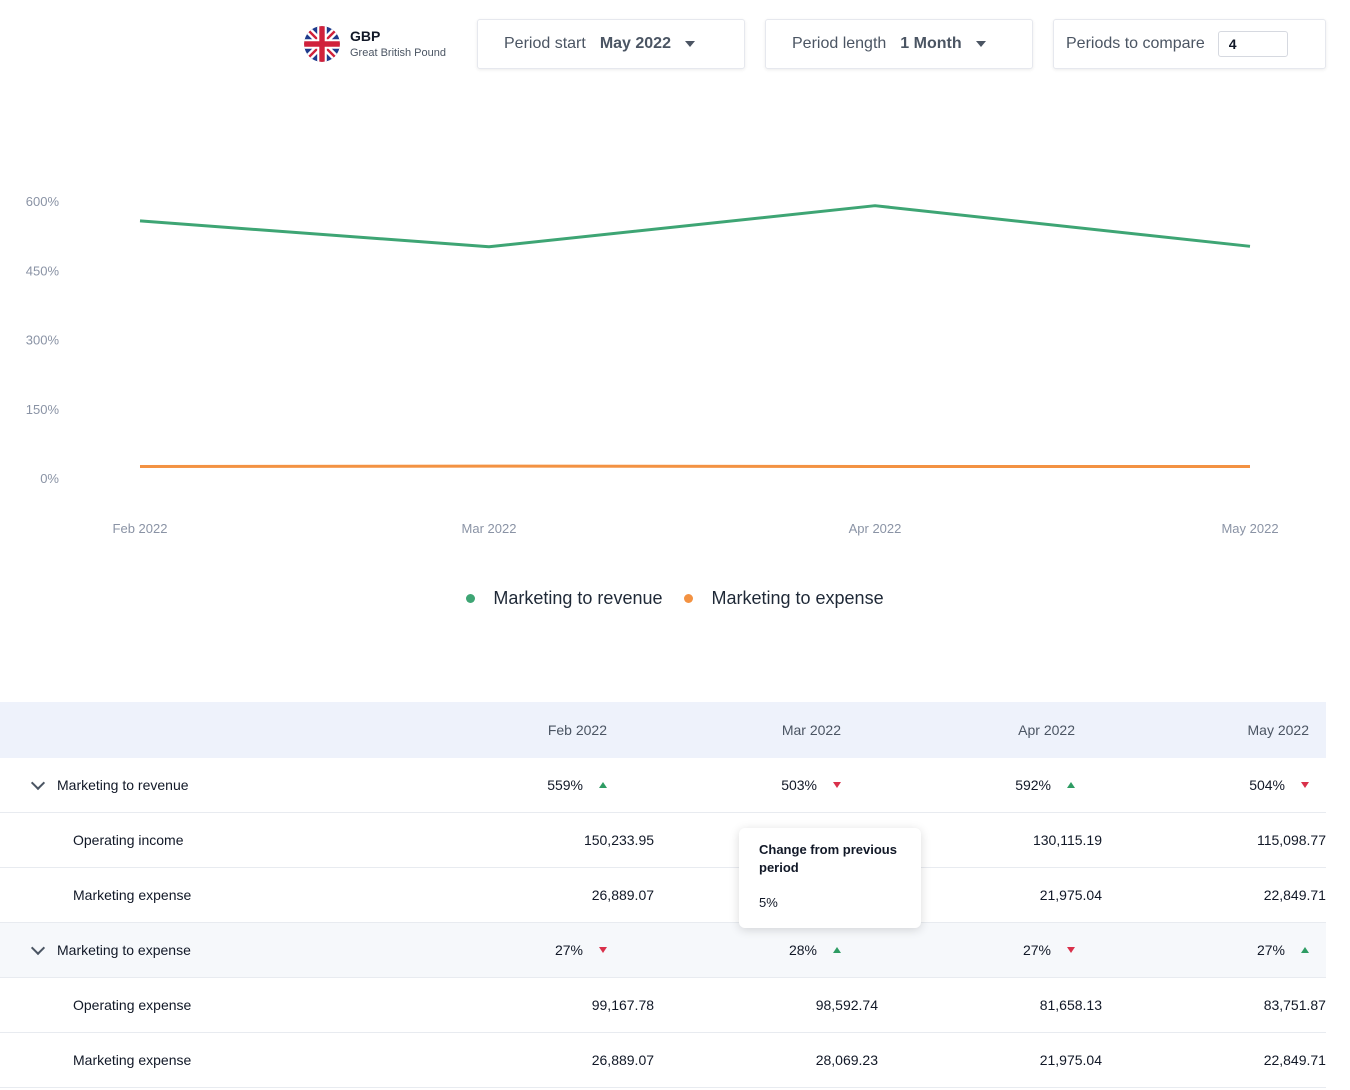  I want to click on legend-label: Marketing to revenue, so click(578, 598).